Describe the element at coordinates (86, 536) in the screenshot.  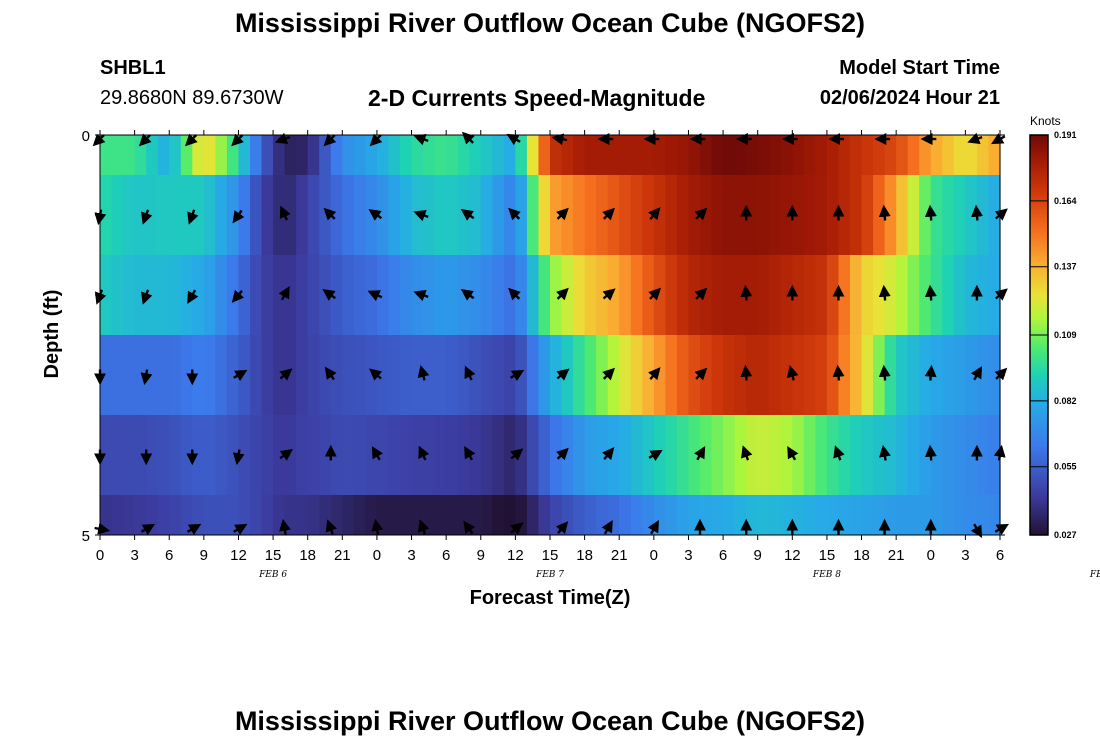
I see `y-tick-label: 5` at that location.